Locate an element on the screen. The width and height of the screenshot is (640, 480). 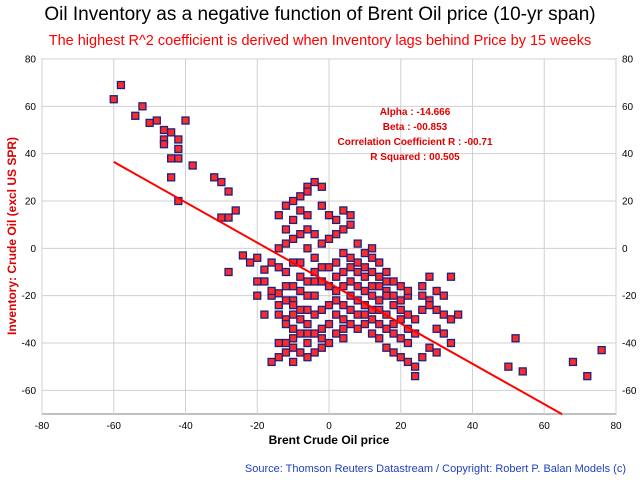
y-axis-right: -60 -40 -20 0 20 40 60 80 is located at coordinates (629, 226).